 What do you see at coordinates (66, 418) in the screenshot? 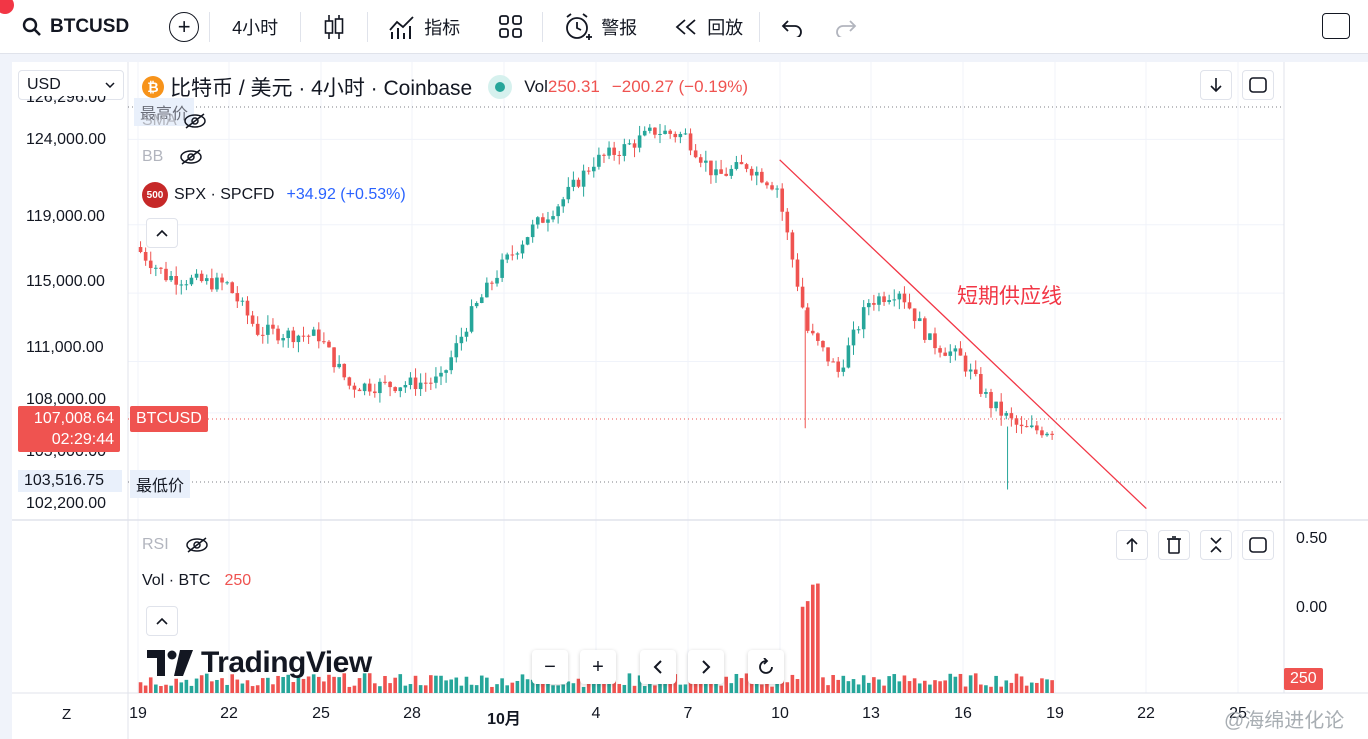
I see `current-price: 107,008.64` at bounding box center [66, 418].